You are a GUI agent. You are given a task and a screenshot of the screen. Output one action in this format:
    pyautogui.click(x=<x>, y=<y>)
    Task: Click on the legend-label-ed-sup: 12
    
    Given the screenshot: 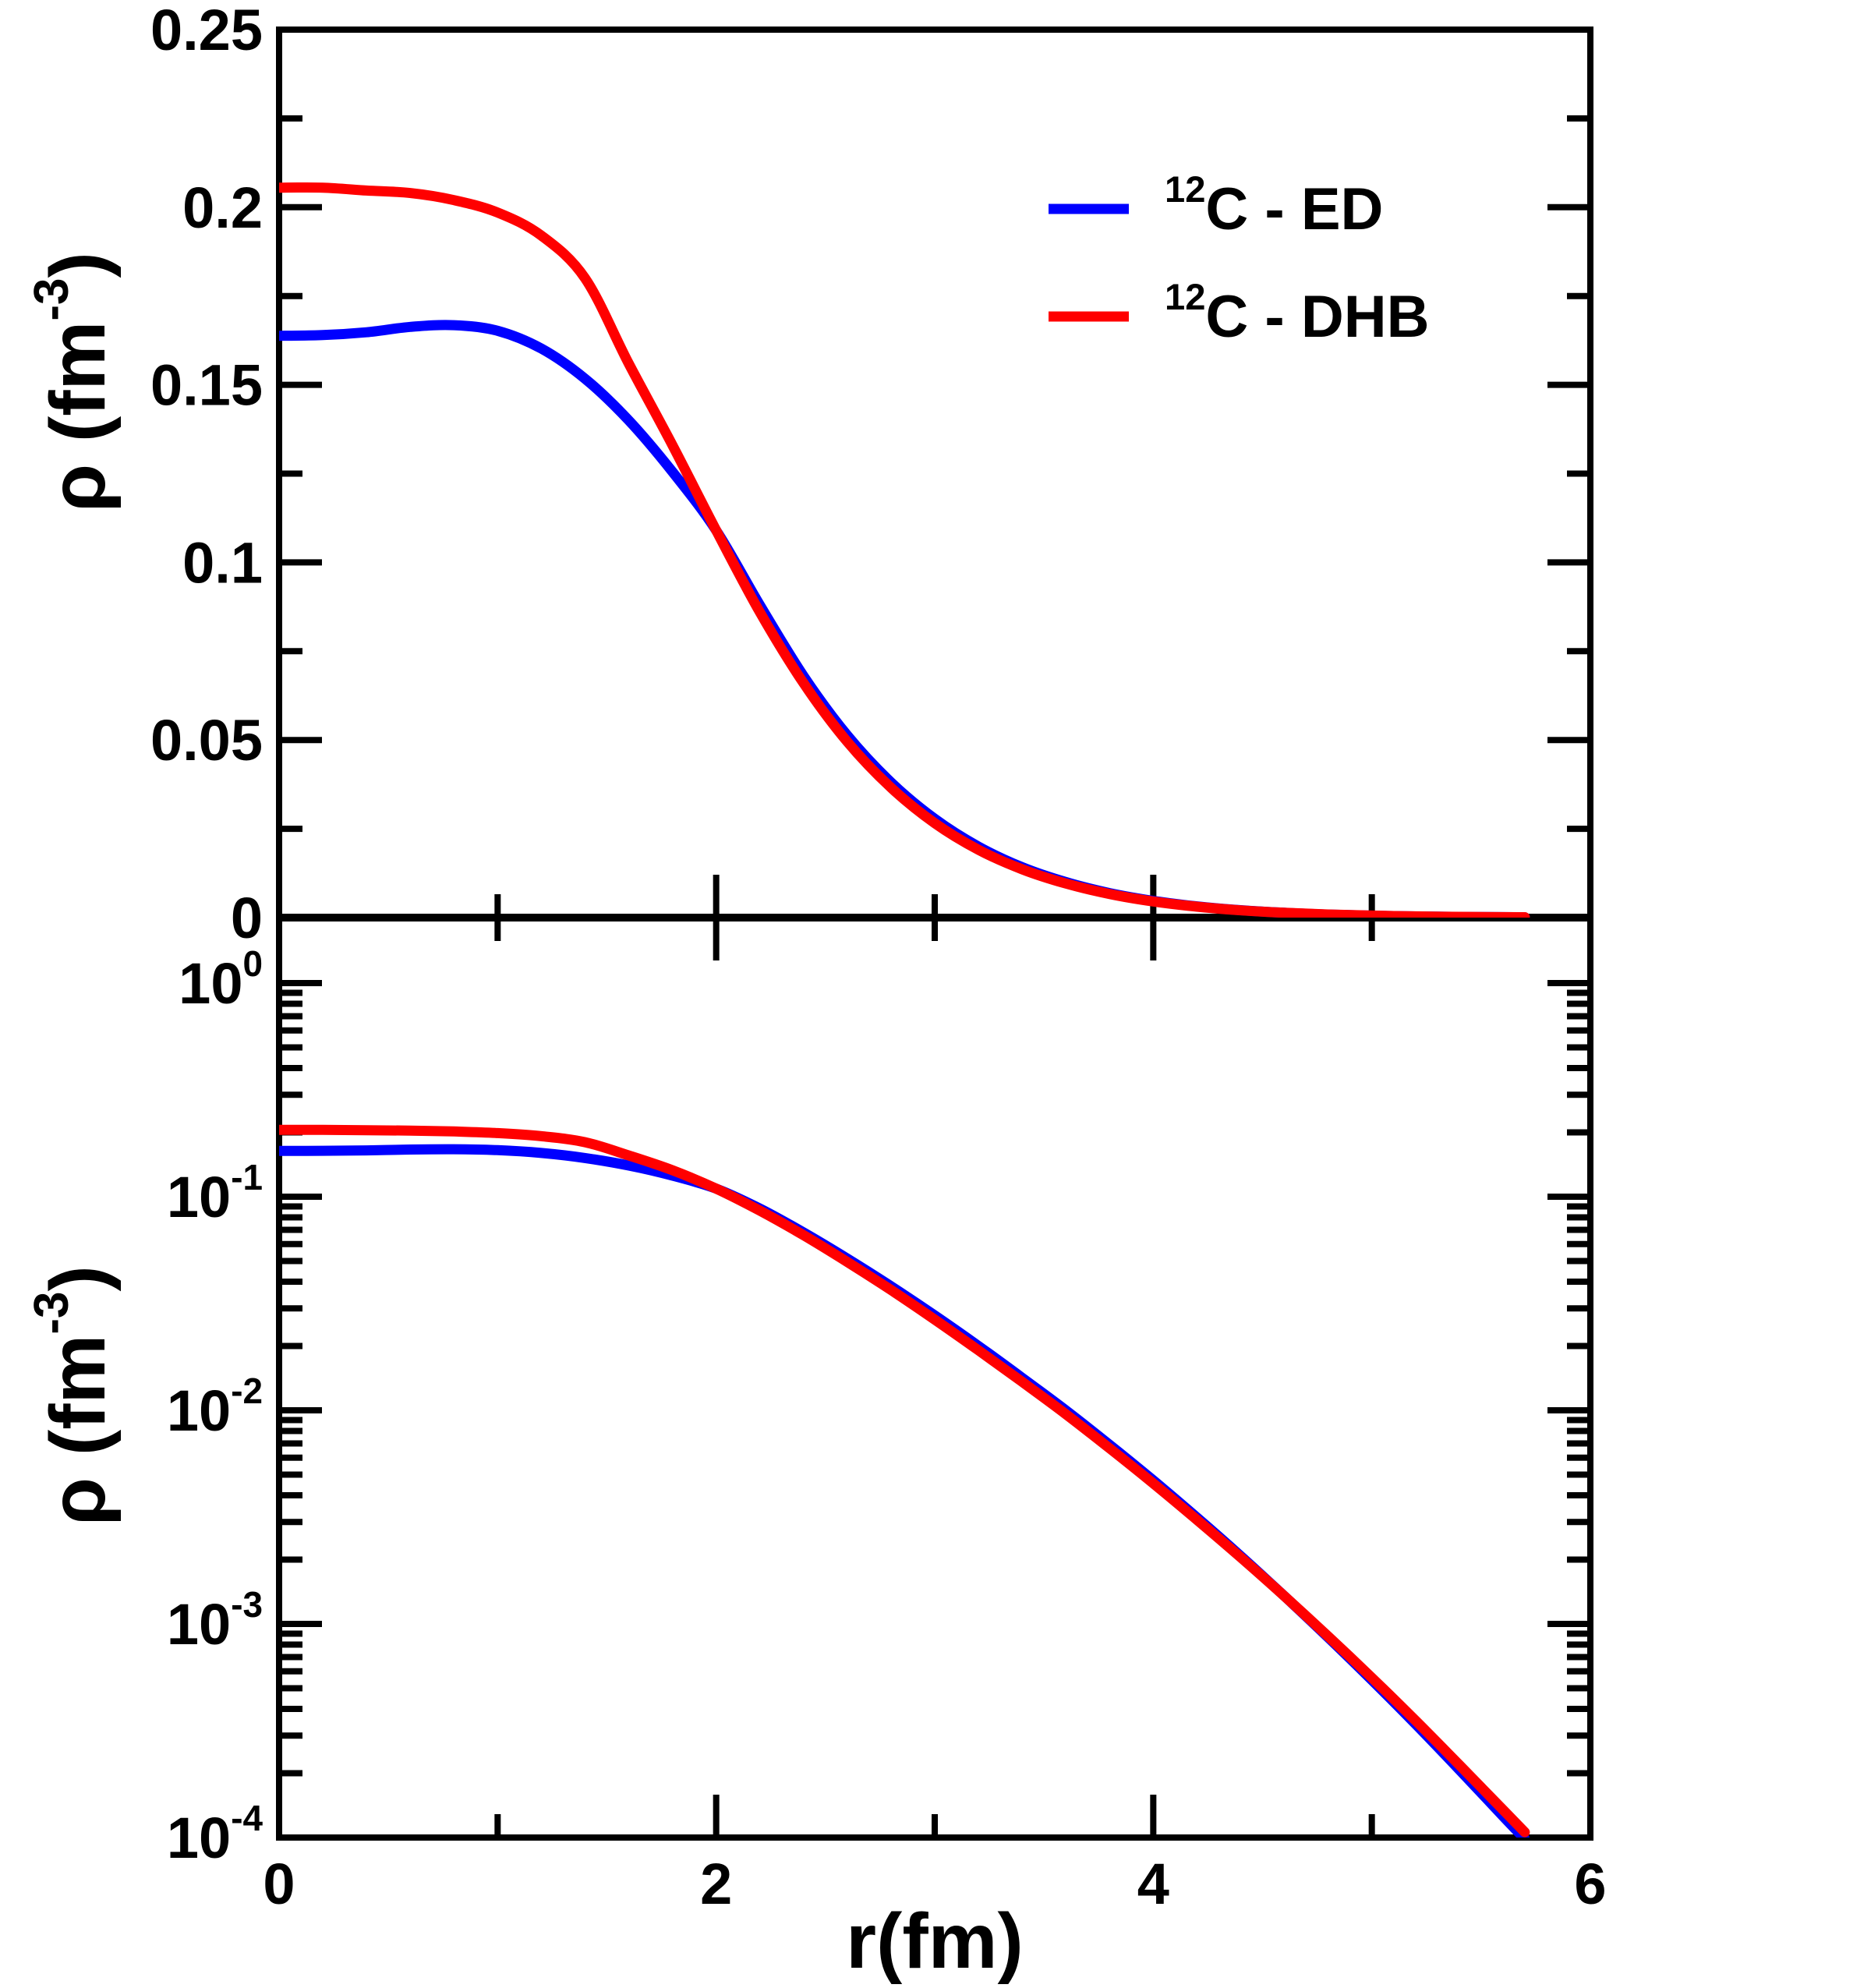 What is the action you would take?
    pyautogui.click(x=1185, y=189)
    